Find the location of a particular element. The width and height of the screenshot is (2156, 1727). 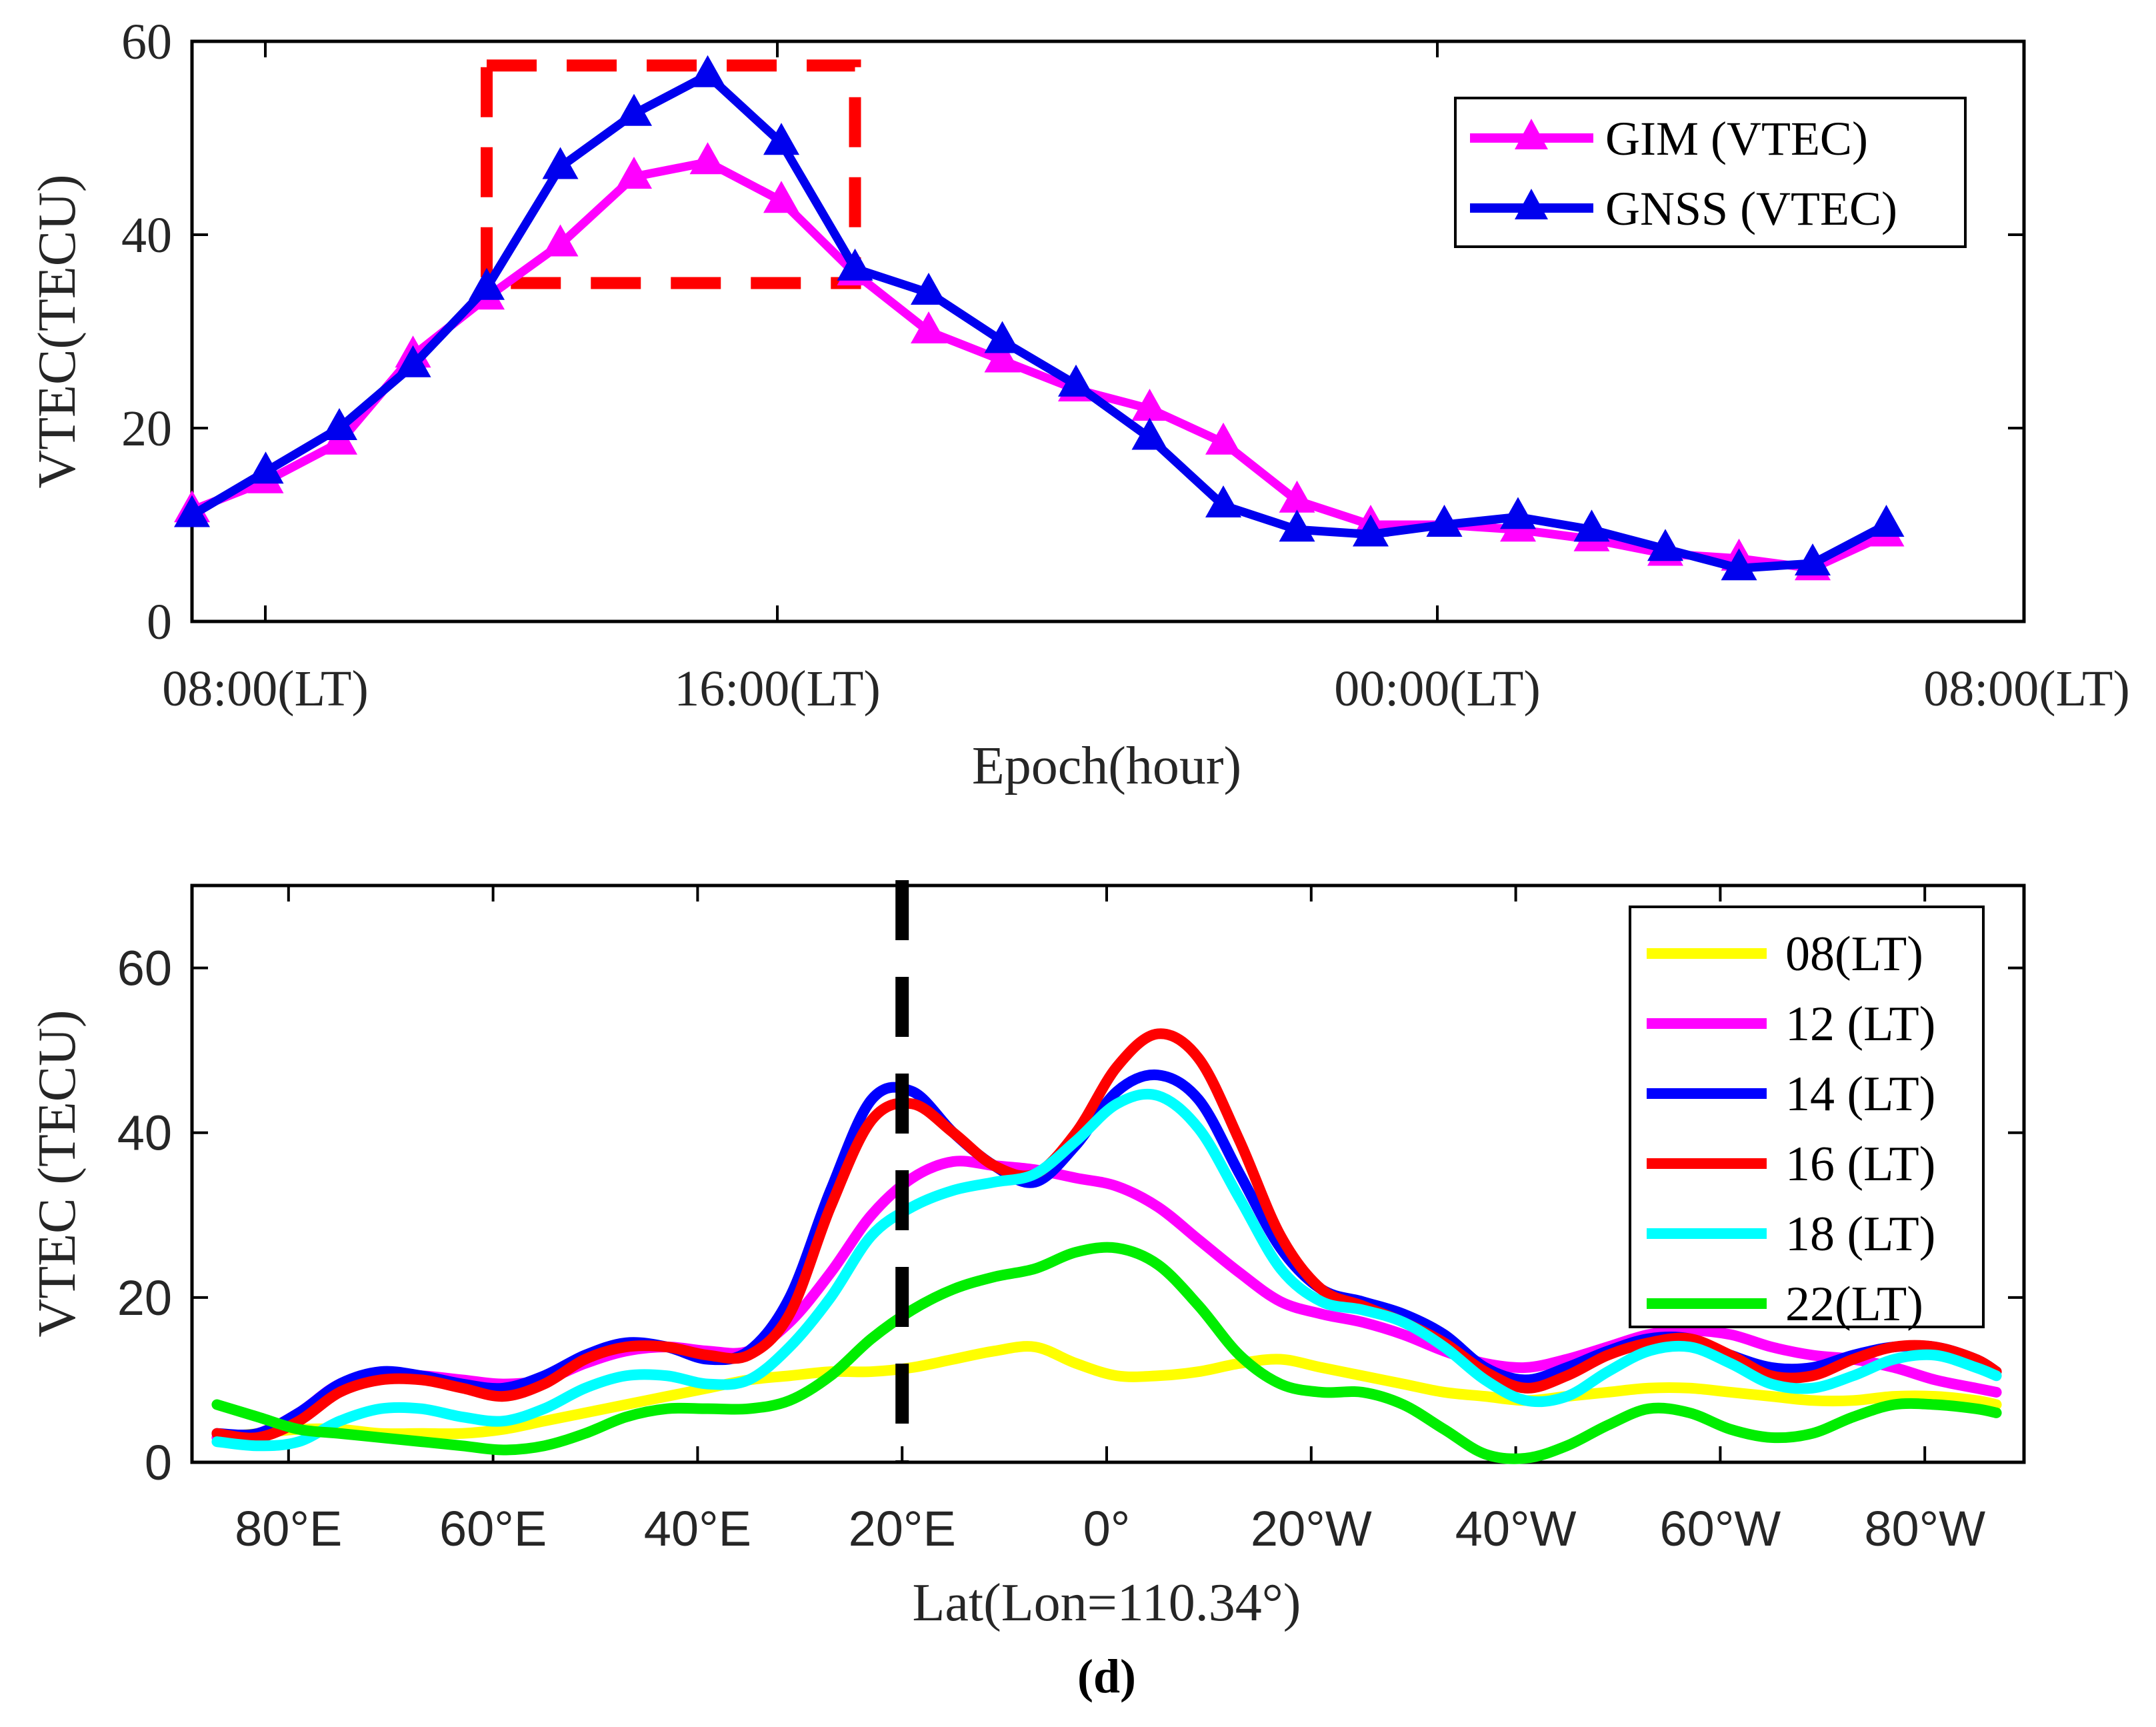

top-legend-label-gnss: GNSS (VTEC) is located at coordinates (1751, 208).